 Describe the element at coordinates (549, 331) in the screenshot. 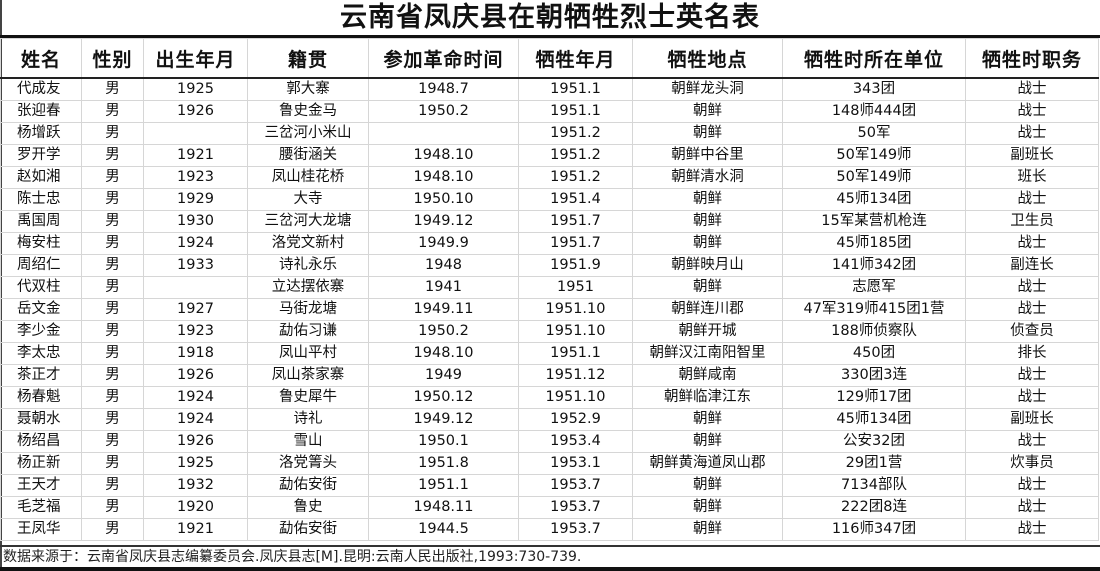

I see `table-row: 李少金男 1923 勐佑习谦 1950.2 1951.10 朝鲜开城 188师侦察队 侦查员` at that location.